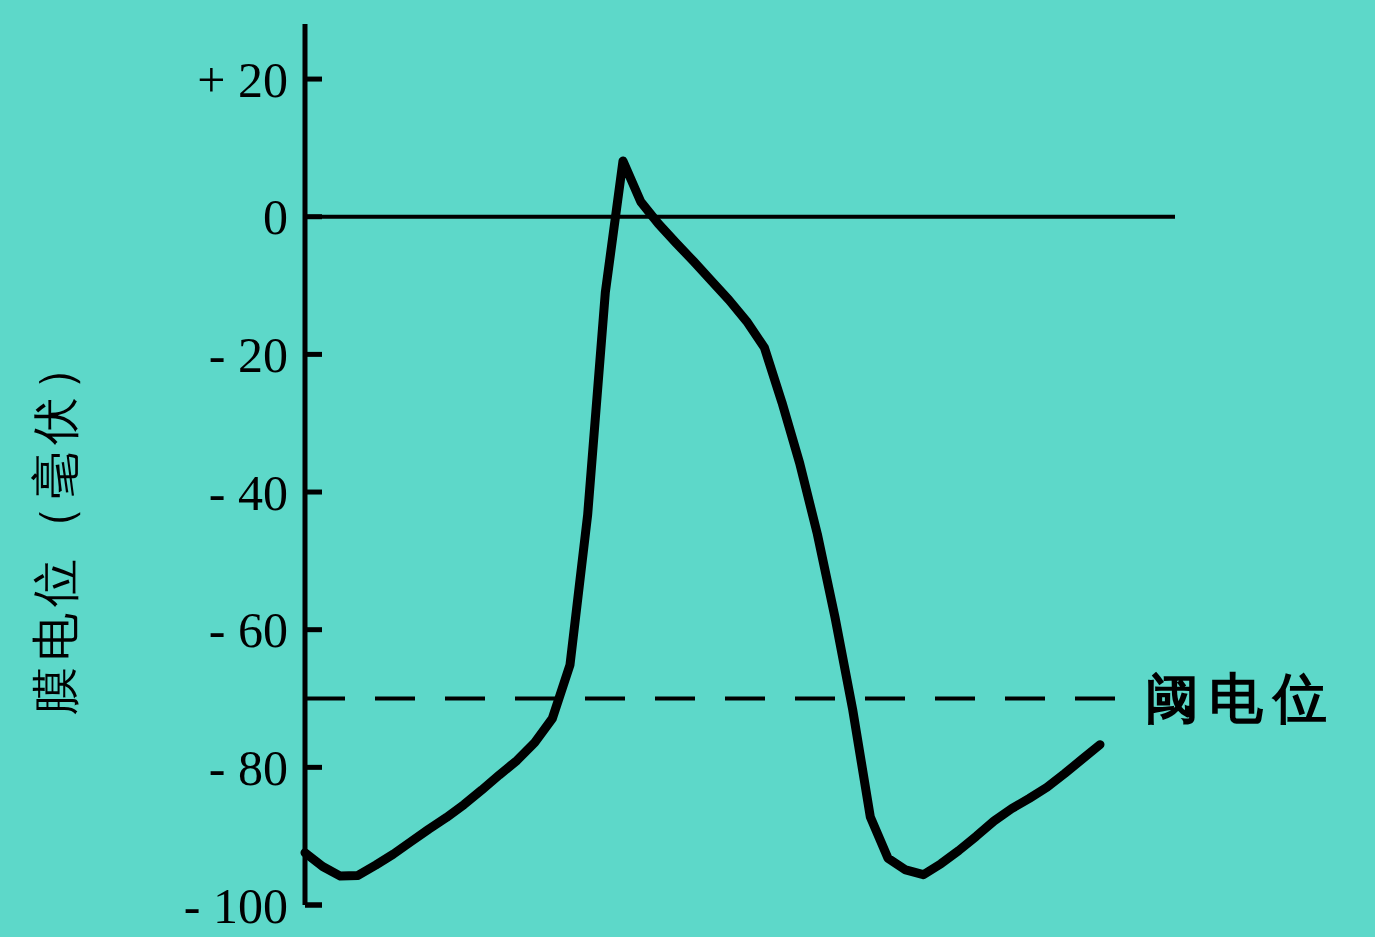  What do you see at coordinates (248, 492) in the screenshot?
I see `y-tick-label: - 40` at bounding box center [248, 492].